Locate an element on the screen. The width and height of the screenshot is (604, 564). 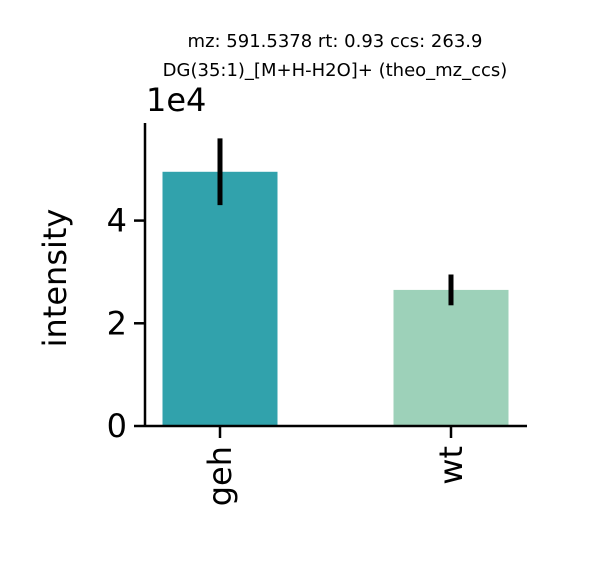
y-axis-offset-label: 1e4 is located at coordinates (176, 100).